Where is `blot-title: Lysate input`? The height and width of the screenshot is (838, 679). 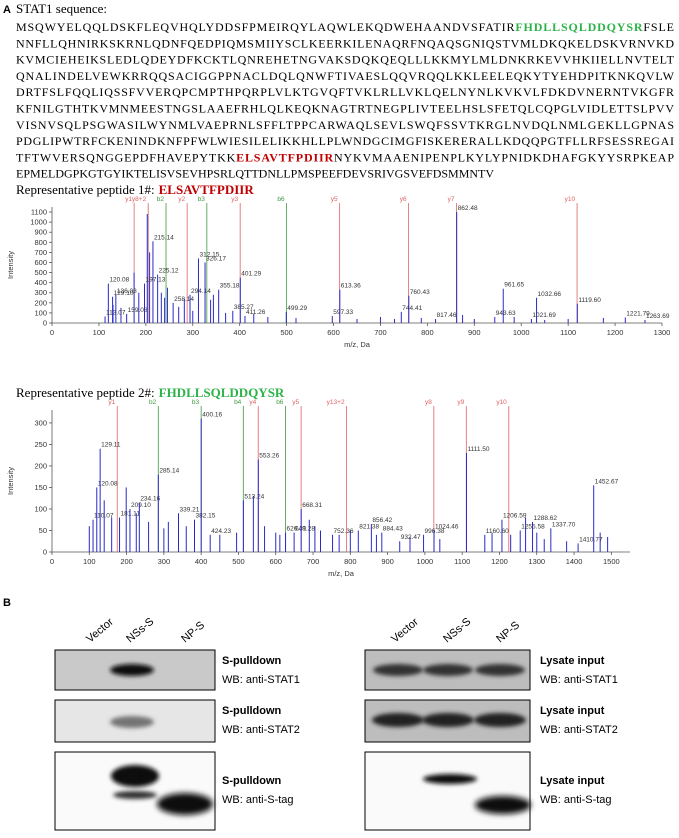 blot-title: Lysate input is located at coordinates (572, 661).